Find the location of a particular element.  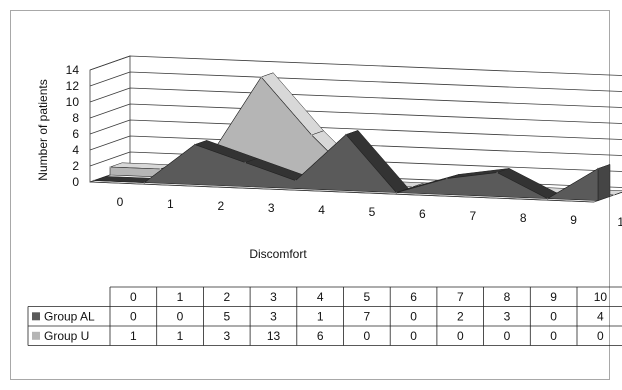

y-tick-label: 12 is located at coordinates (73, 86).